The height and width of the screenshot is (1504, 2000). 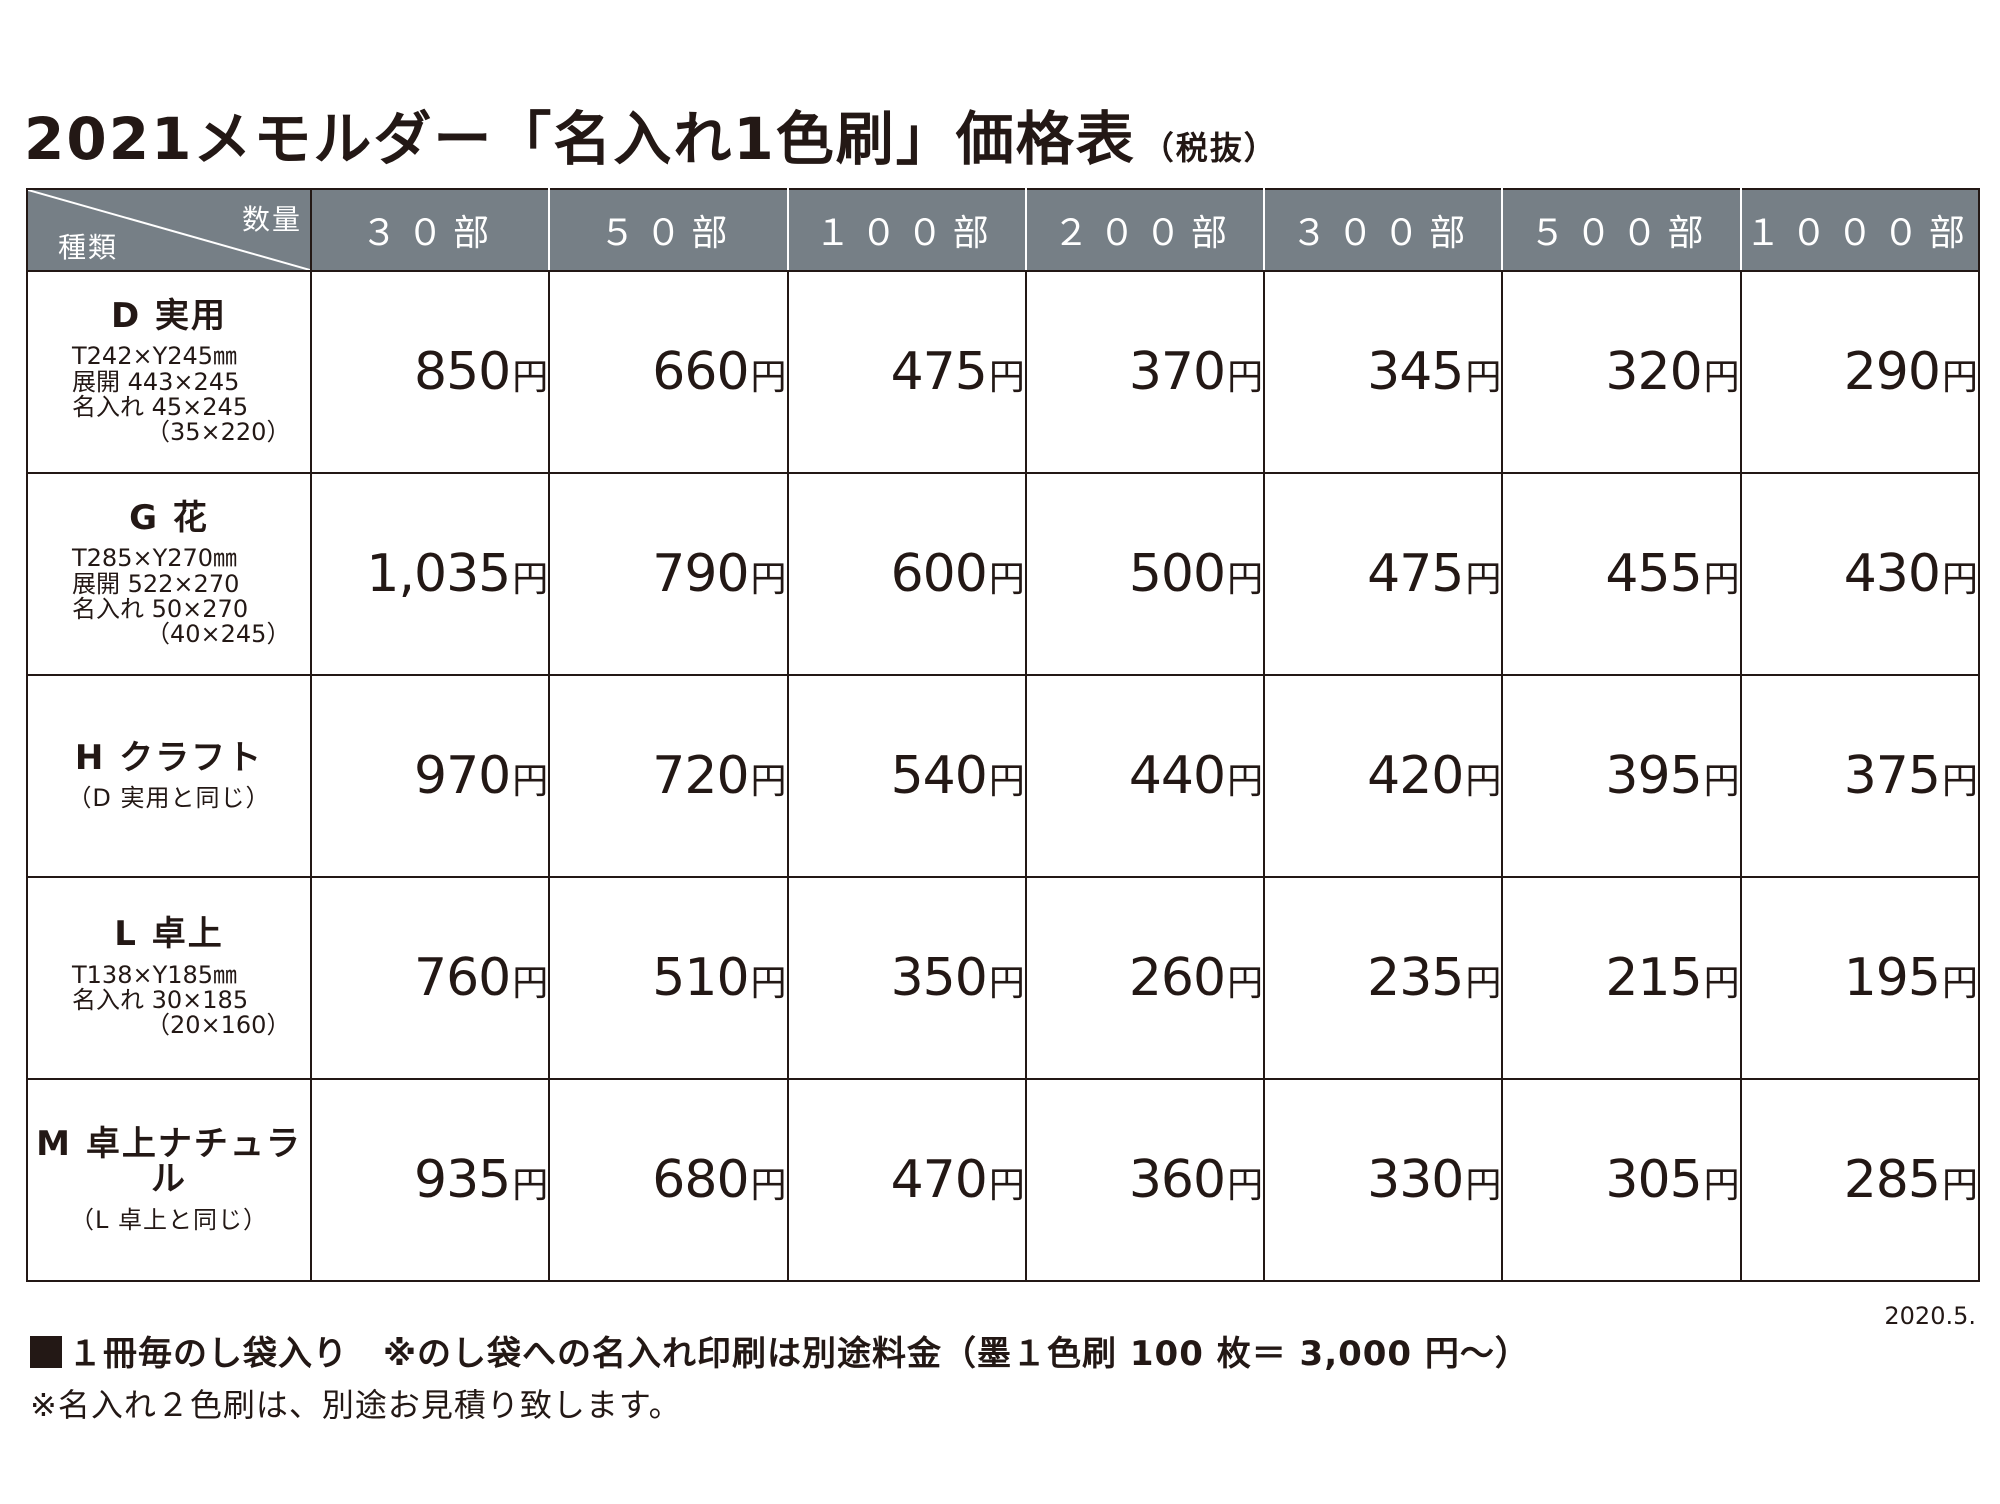 What do you see at coordinates (651, 134) in the screenshot?
I see `page-title: 2021メモルダー「名入れ1色刷」価格表 （税抜）` at bounding box center [651, 134].